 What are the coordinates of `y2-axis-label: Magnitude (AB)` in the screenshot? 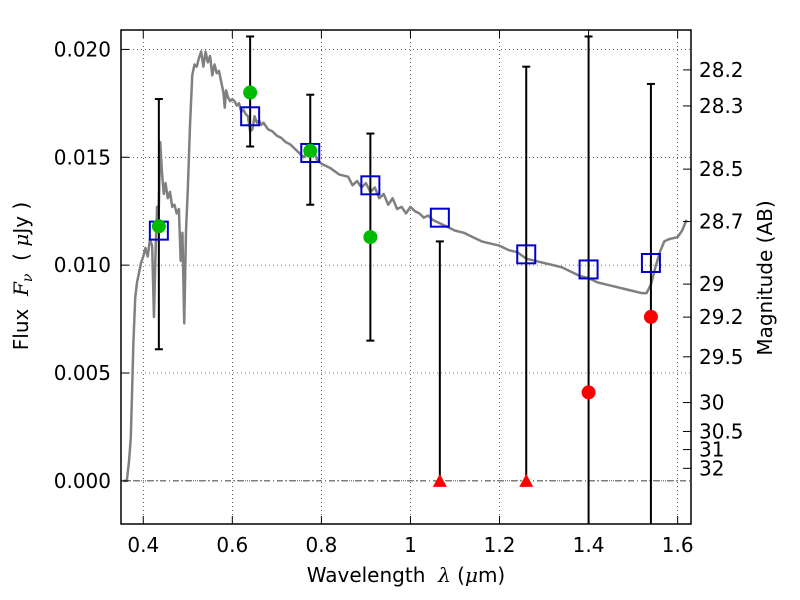 It's located at (765, 277).